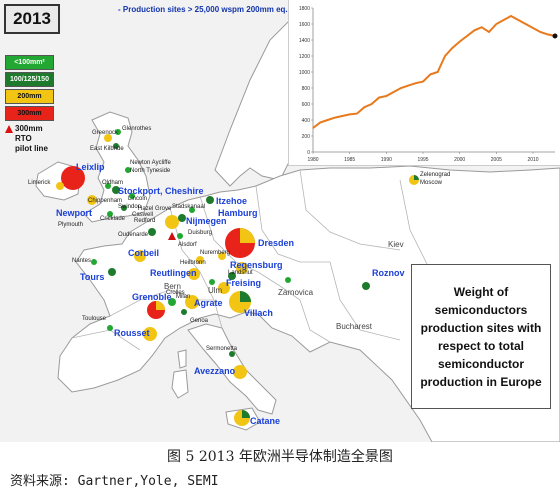 The image size is (560, 498). What do you see at coordinates (29, 133) in the screenshot?
I see `rto-label-1: 300mm RTO` at bounding box center [29, 133].